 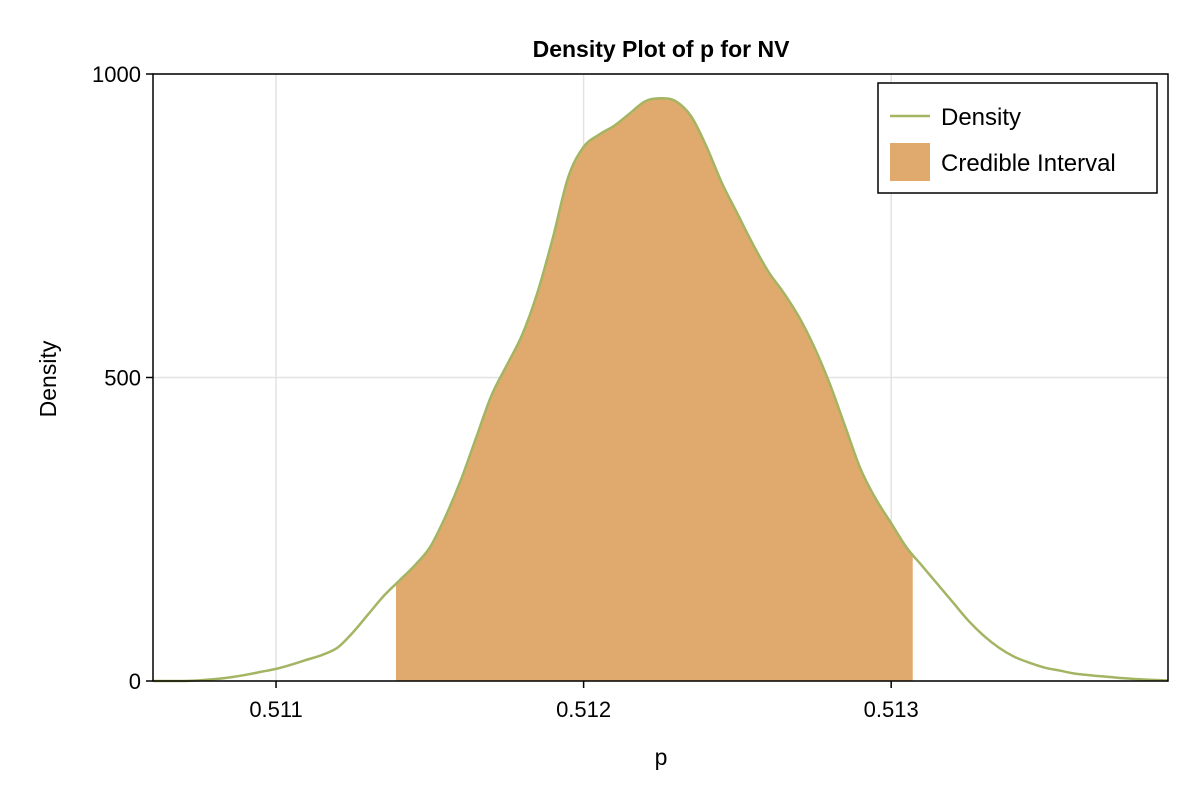 What do you see at coordinates (981, 117) in the screenshot?
I see `legend-density-label: Density` at bounding box center [981, 117].